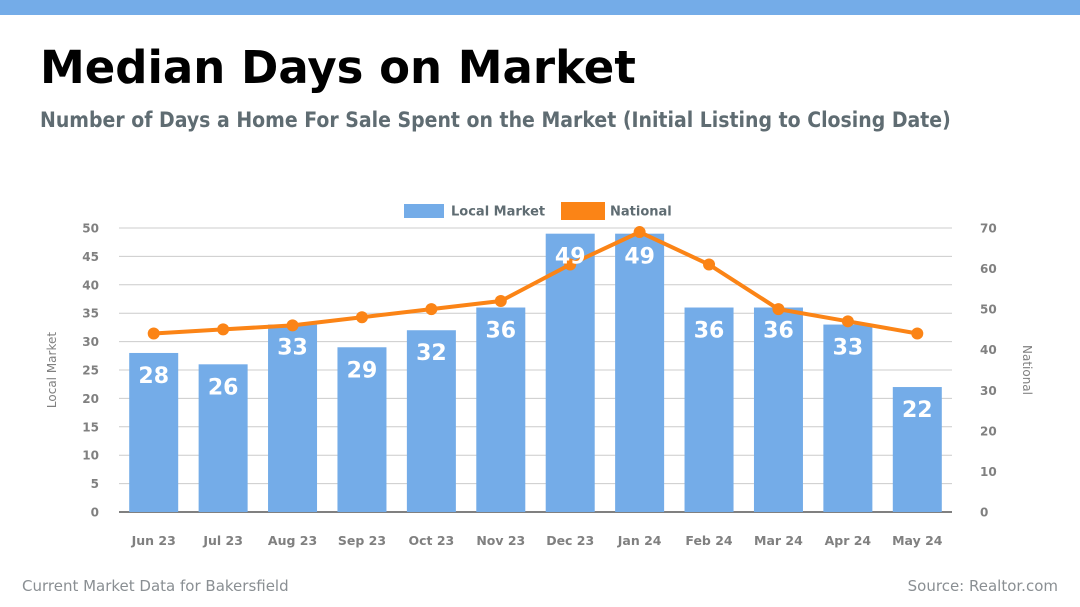  I want to click on x-tick-label: Oct 23, so click(431, 540).